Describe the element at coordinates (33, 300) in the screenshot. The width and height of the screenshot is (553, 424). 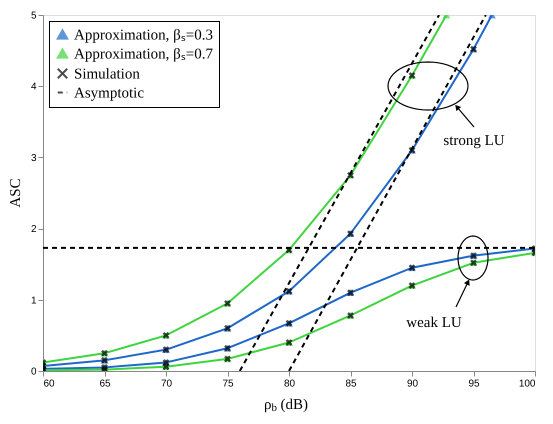
I see `y-tick-label: 1` at that location.